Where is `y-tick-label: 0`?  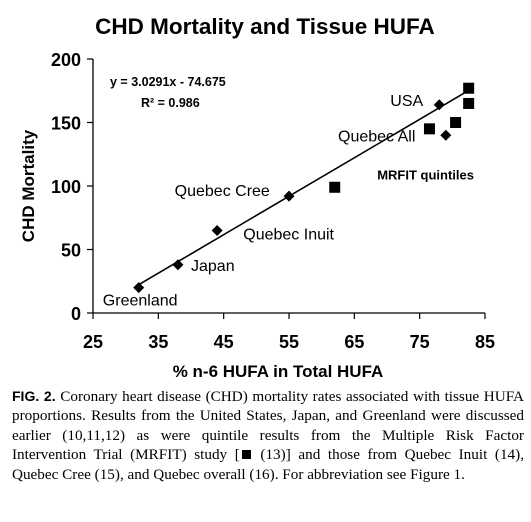
y-tick-label: 0 is located at coordinates (76, 314).